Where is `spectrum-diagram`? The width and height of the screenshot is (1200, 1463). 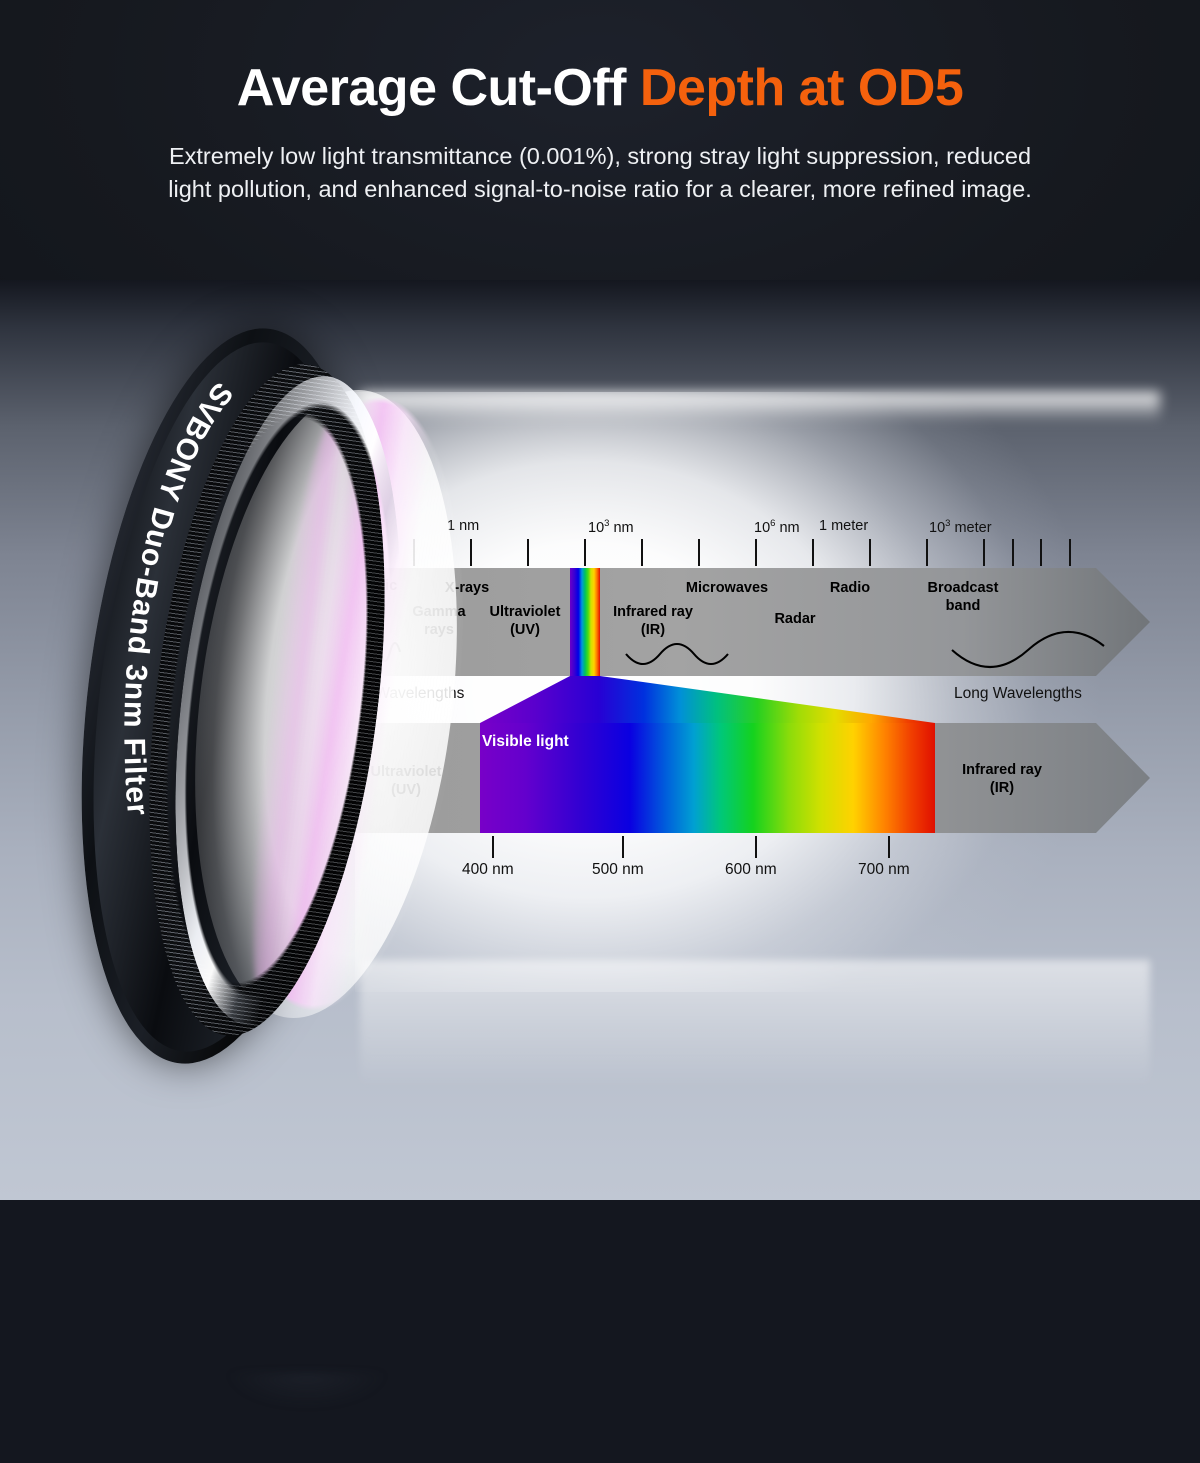
spectrum-diagram is located at coordinates (722, 700).